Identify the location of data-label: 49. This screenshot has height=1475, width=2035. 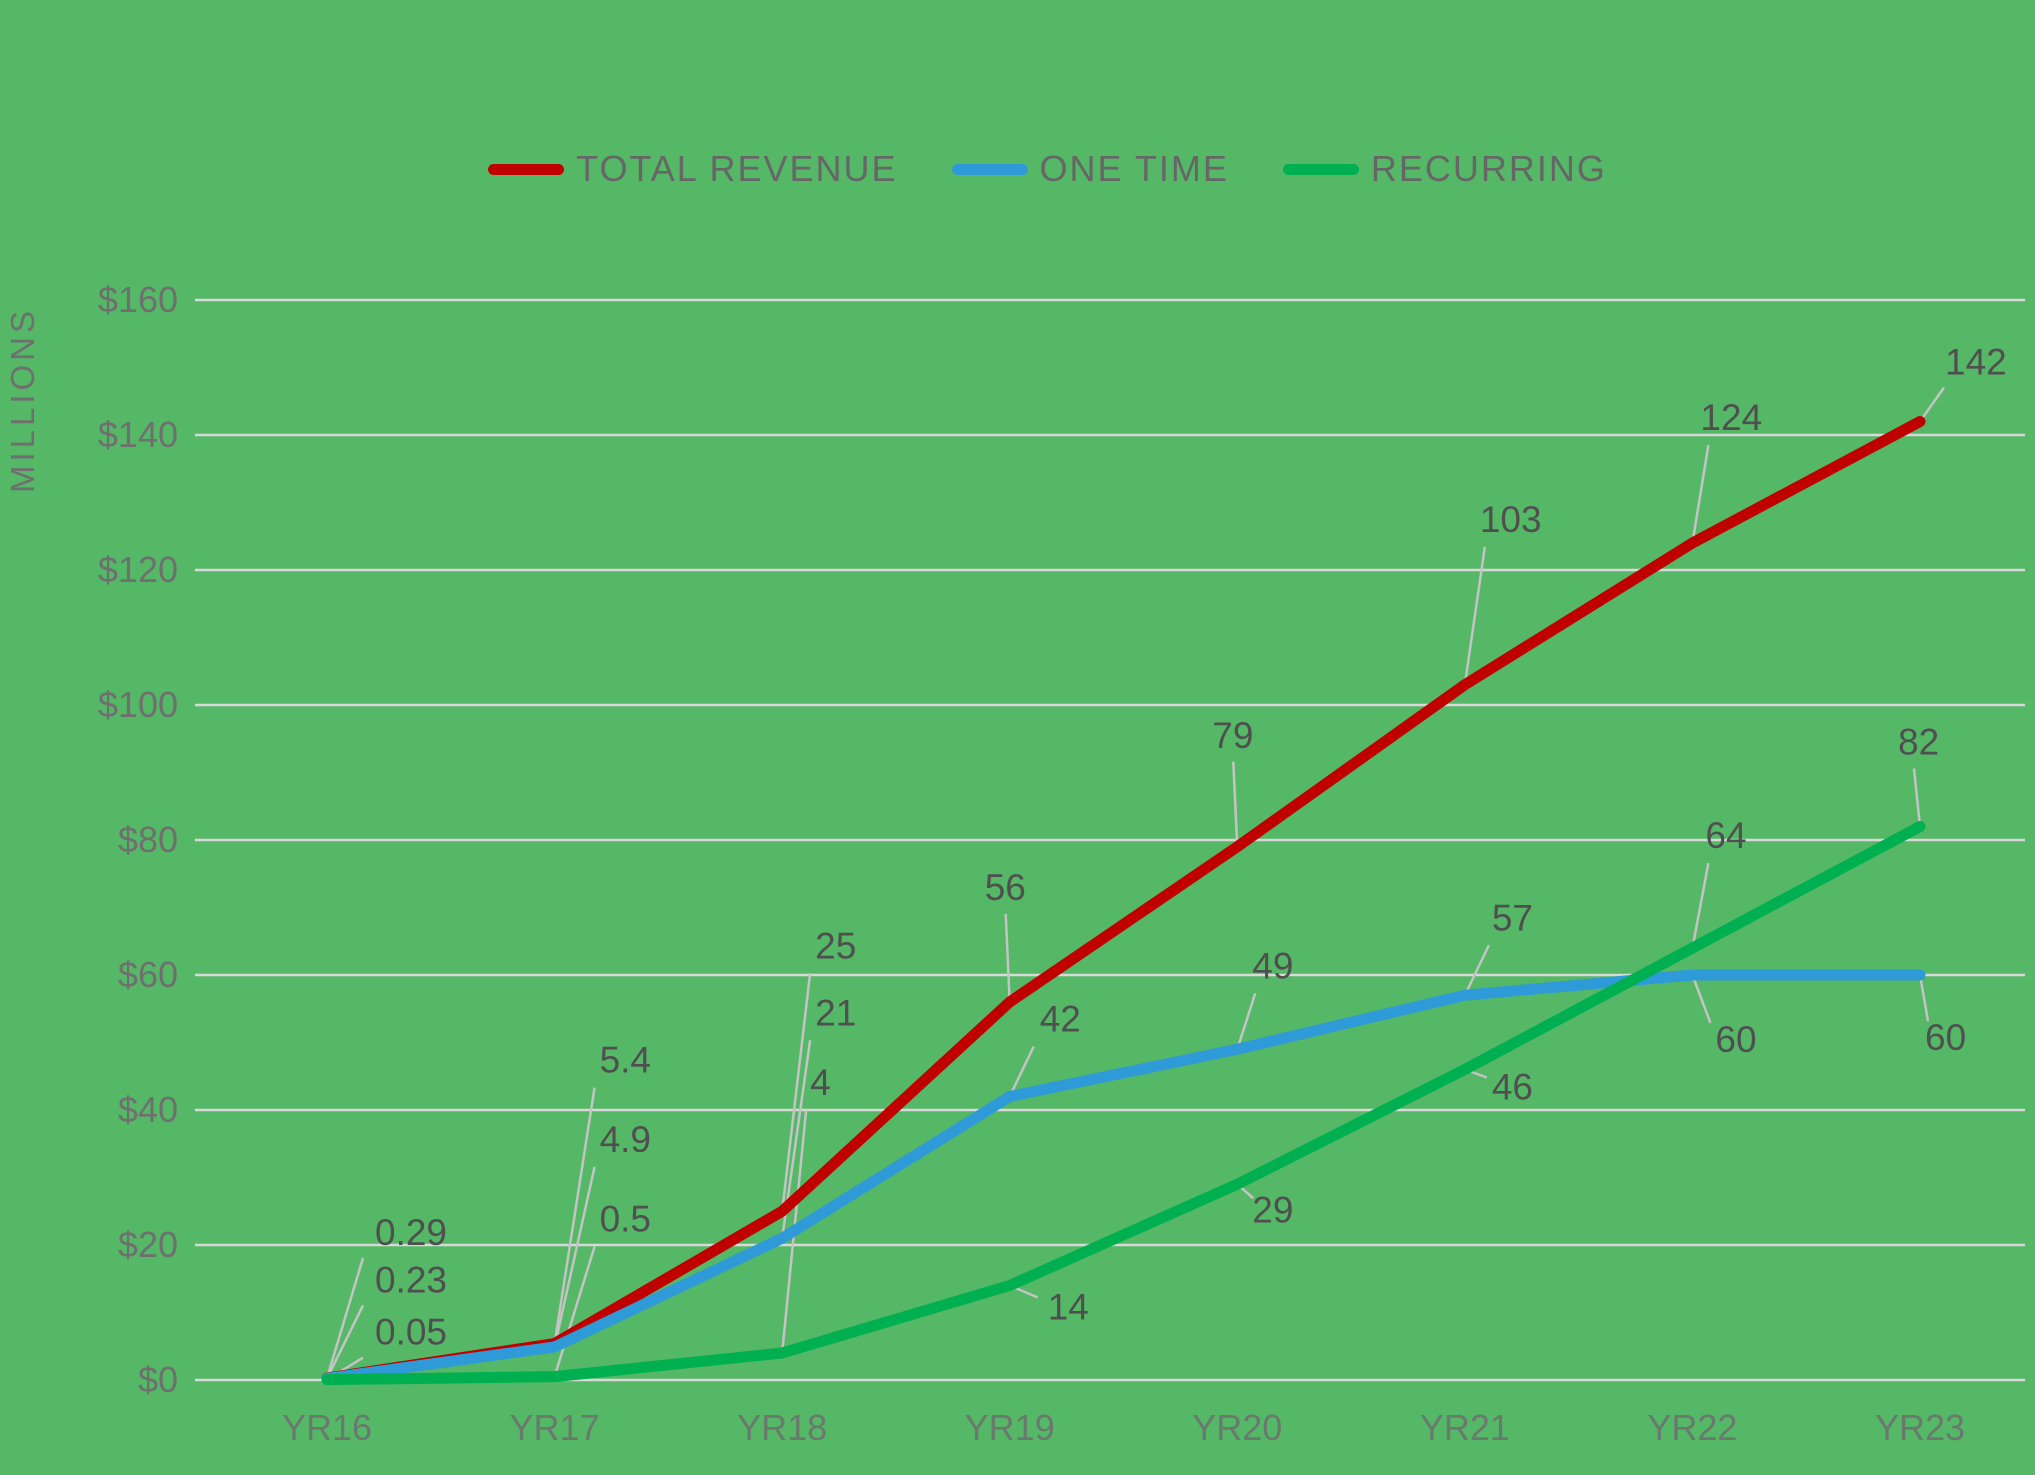
(1272, 965).